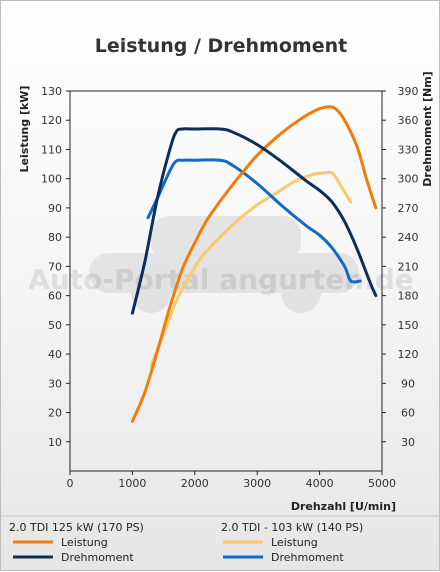 The height and width of the screenshot is (572, 440). I want to click on y-right-tick-label: 30, so click(408, 442).